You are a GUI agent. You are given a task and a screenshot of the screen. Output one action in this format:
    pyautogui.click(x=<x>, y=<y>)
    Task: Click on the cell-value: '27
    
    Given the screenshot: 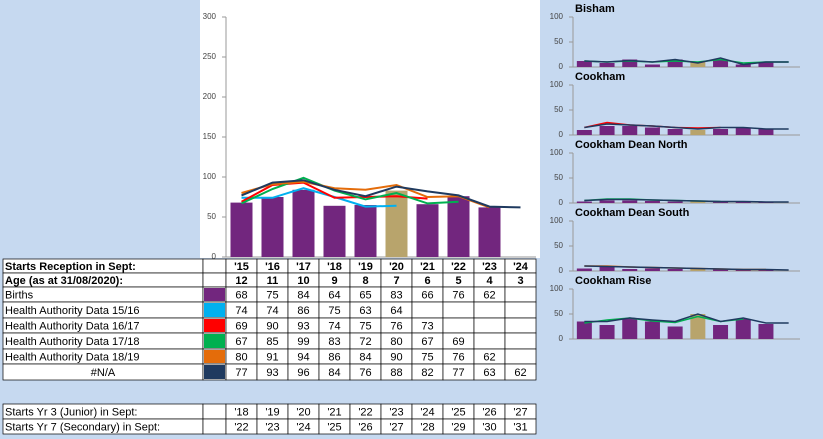 What is the action you would take?
    pyautogui.click(x=396, y=427)
    